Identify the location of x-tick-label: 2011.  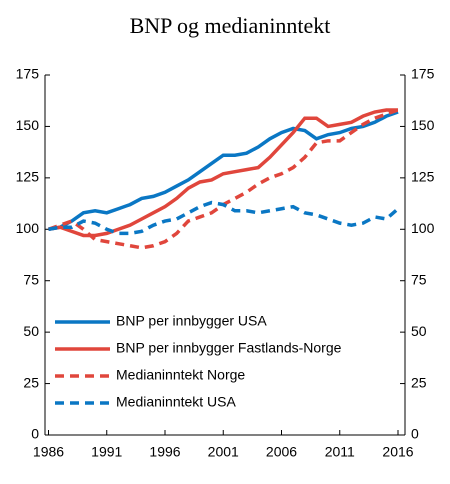
(340, 452).